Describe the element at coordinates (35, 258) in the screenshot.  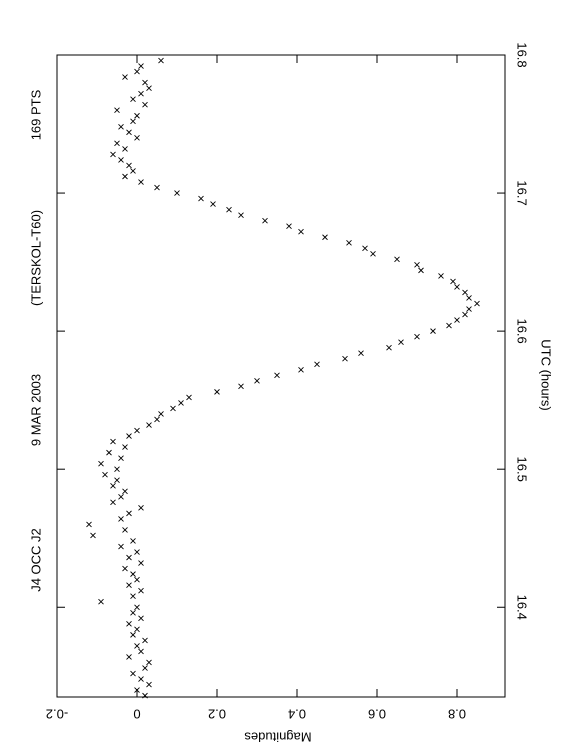
I see `annotation: (TERSKOL-T60)` at that location.